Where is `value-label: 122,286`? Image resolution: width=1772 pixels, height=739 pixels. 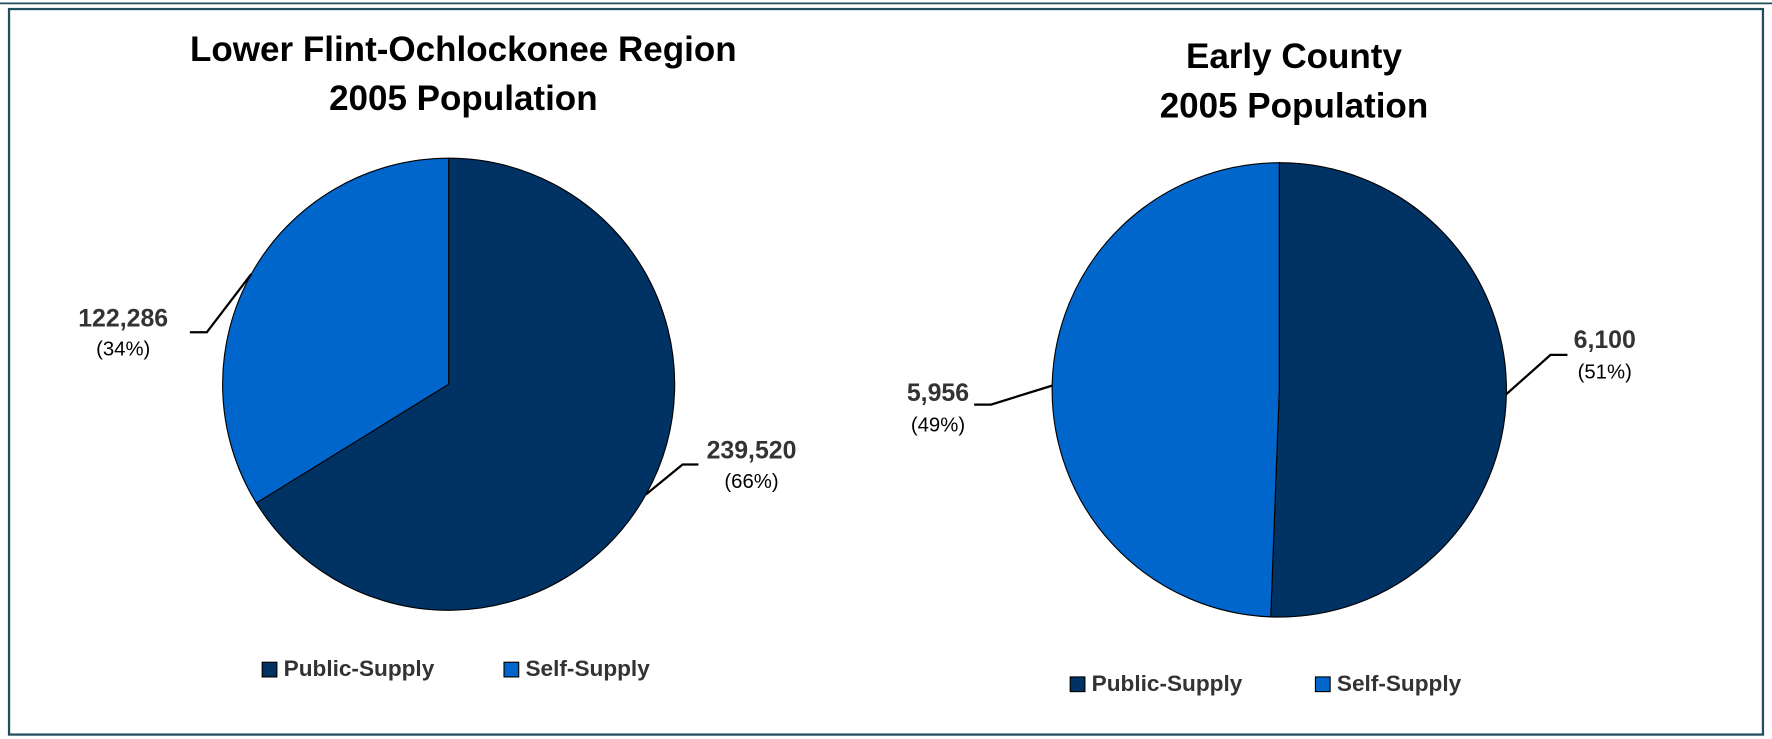 value-label: 122,286 is located at coordinates (123, 318).